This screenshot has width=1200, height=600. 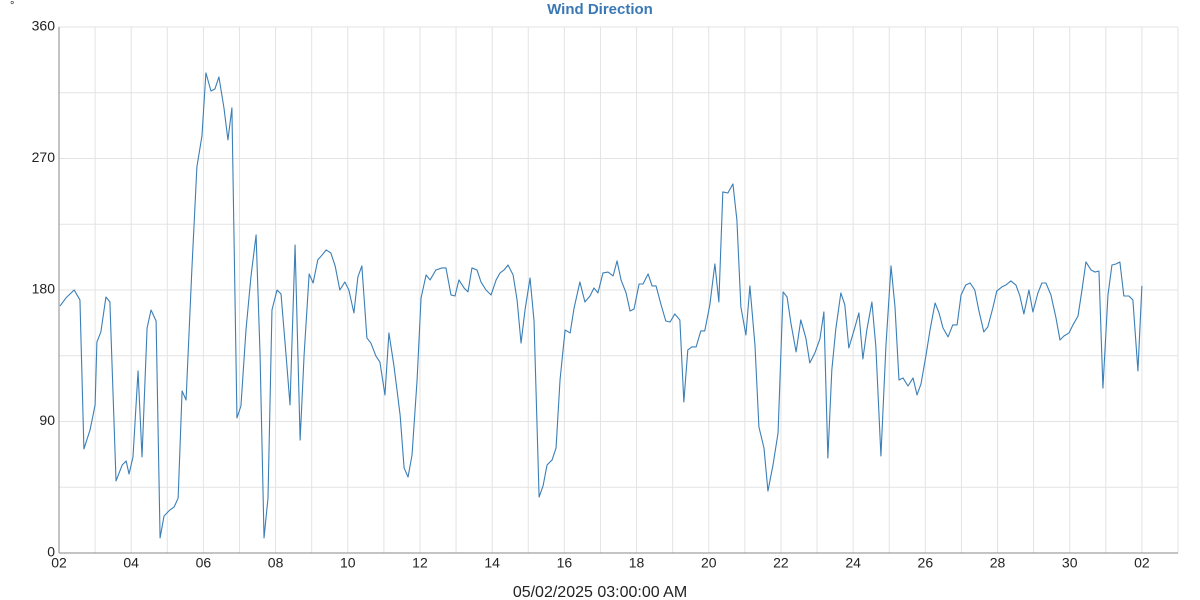 What do you see at coordinates (204, 563) in the screenshot?
I see `x-tick-label: 06` at bounding box center [204, 563].